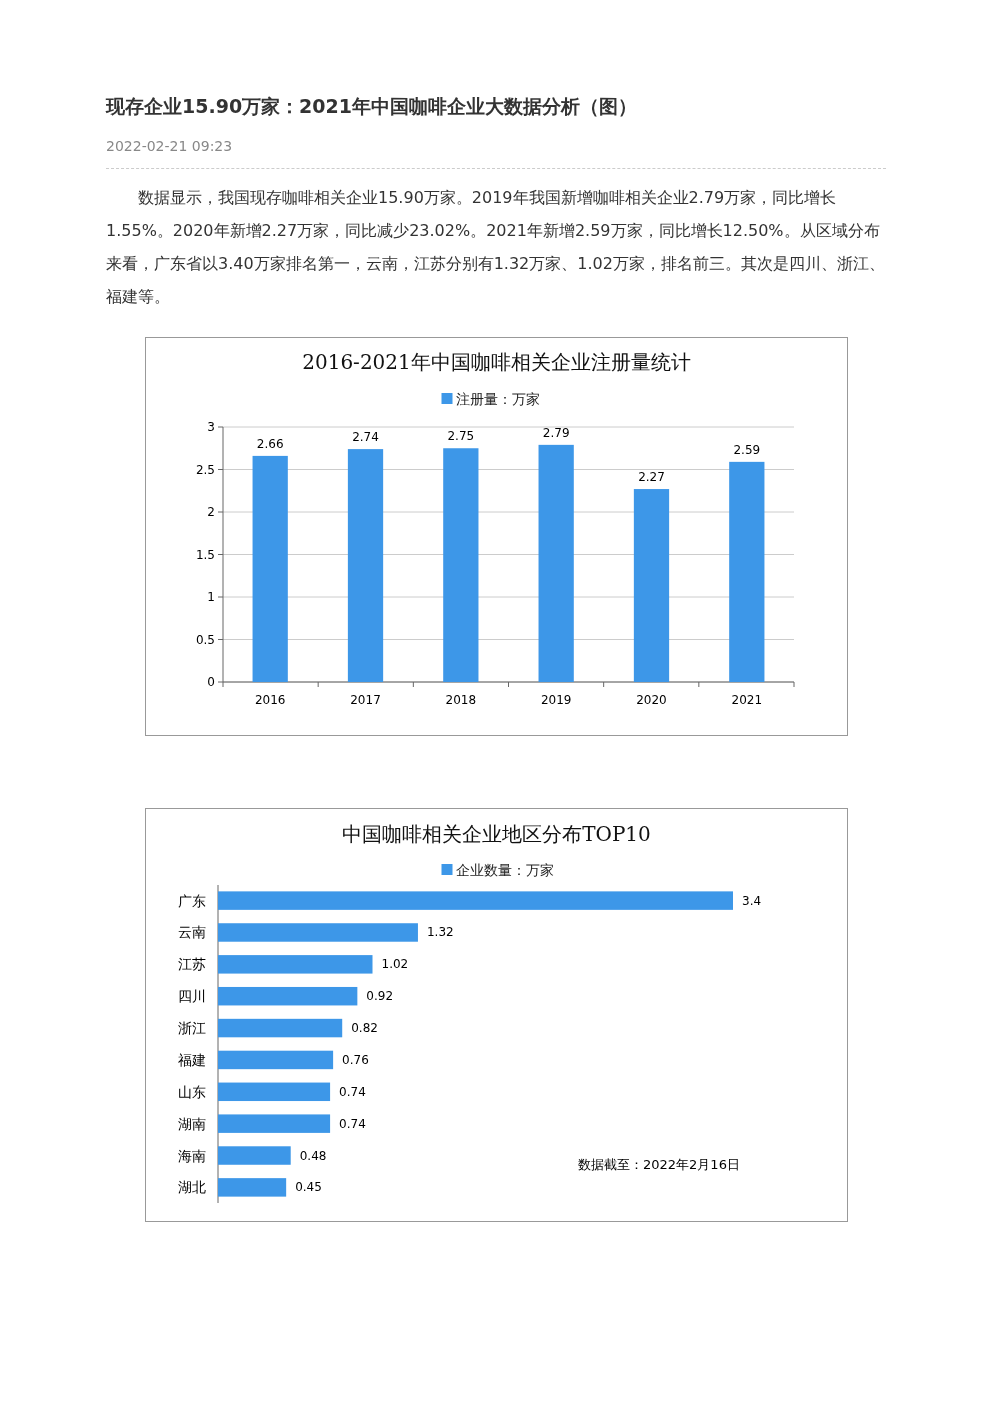 Image resolution: width=992 pixels, height=1403 pixels. Describe the element at coordinates (170, 146) in the screenshot. I see `text: 2022-02-21 09:23` at that location.